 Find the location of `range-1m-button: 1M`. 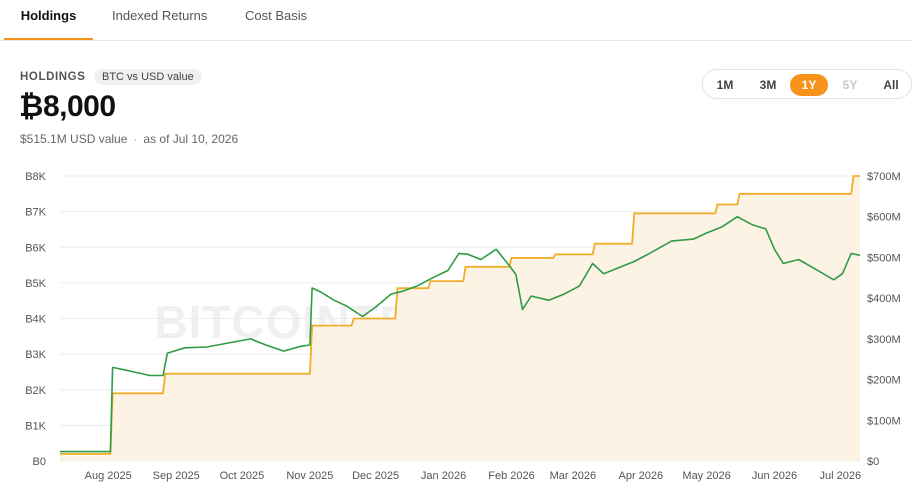

range-1m-button: 1M is located at coordinates (725, 85).